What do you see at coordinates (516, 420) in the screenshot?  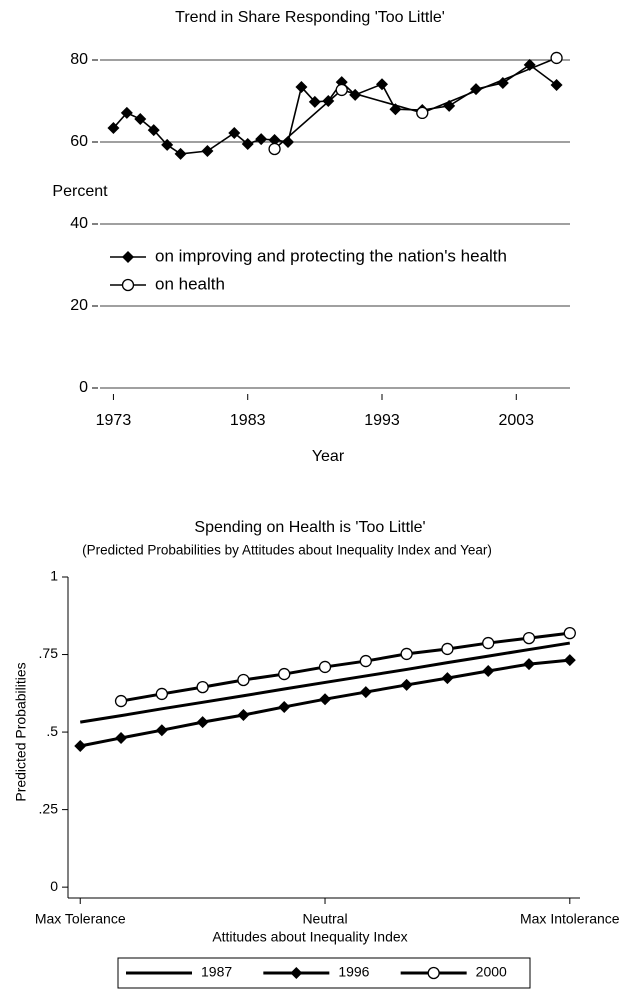 I see `x-tick-label: 2003` at bounding box center [516, 420].